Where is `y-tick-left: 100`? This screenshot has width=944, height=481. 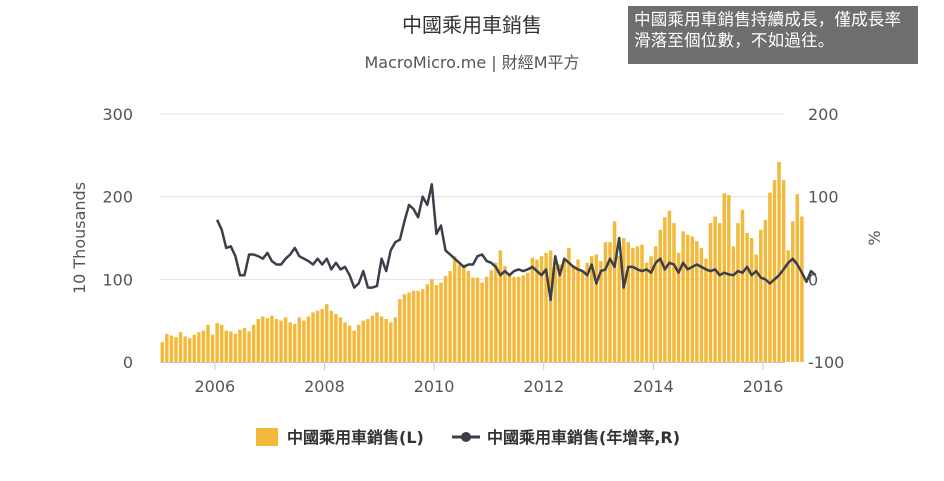
y-tick-left: 100 is located at coordinates (117, 279).